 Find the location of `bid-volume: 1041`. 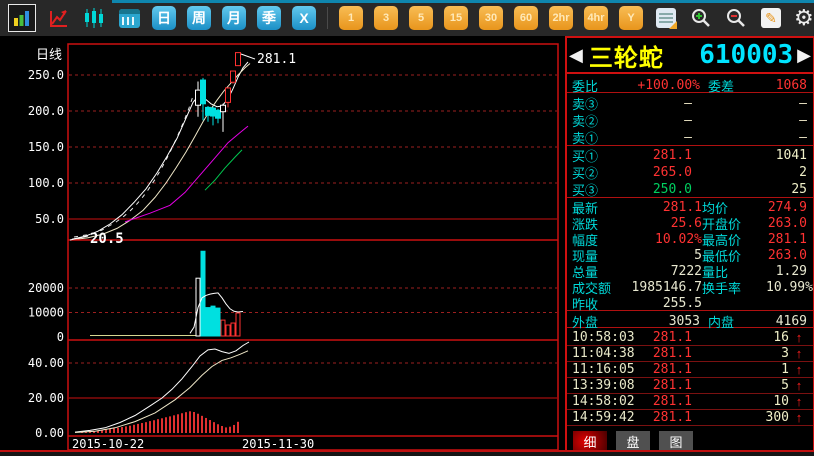

bid-volume: 1041 is located at coordinates (791, 155).